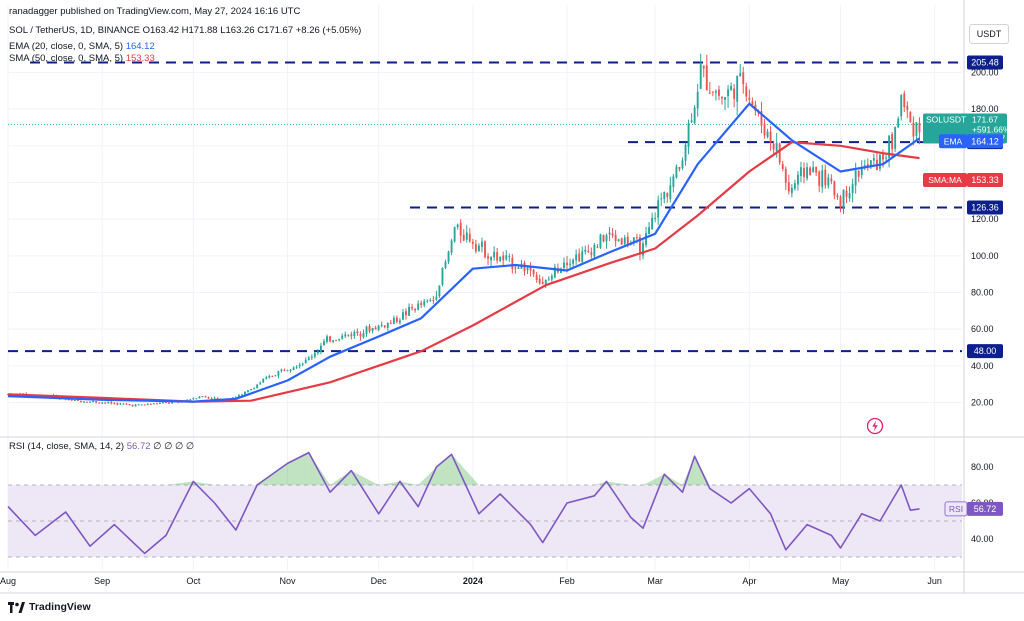 This screenshot has width=1024, height=621. I want to click on price-tick-label: 20.00, so click(982, 403).